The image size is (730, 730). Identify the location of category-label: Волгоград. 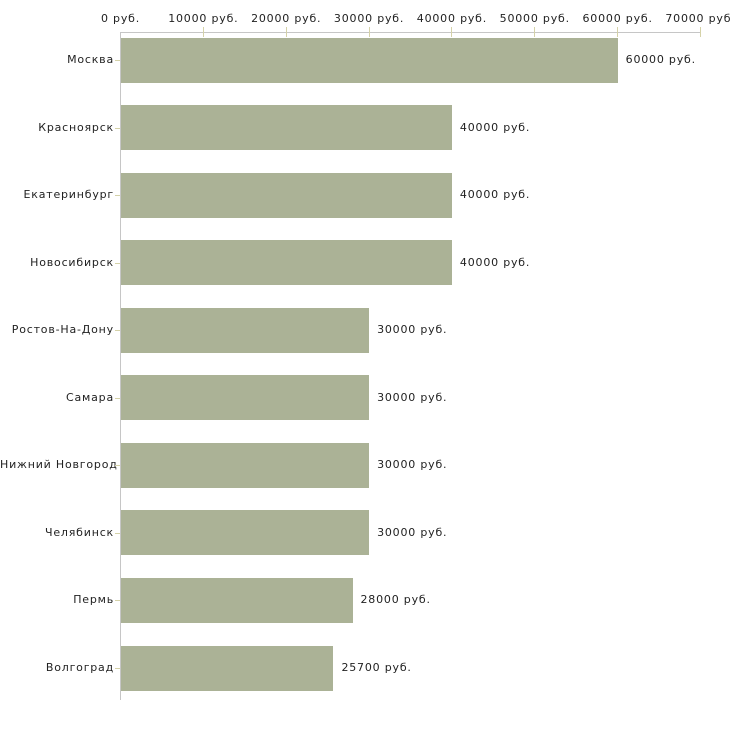
(79, 668).